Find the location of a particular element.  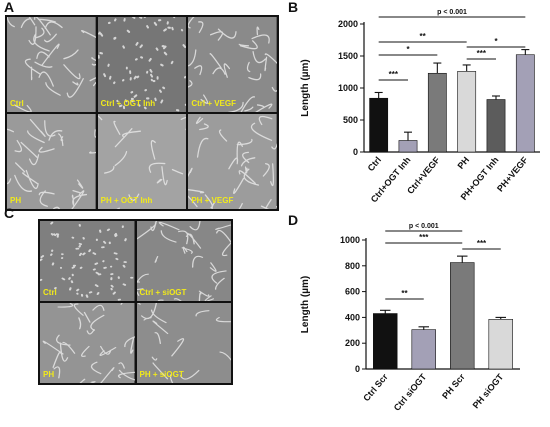

micrograph-tile: Ctrl + siOGT is located at coordinates (183, 261).